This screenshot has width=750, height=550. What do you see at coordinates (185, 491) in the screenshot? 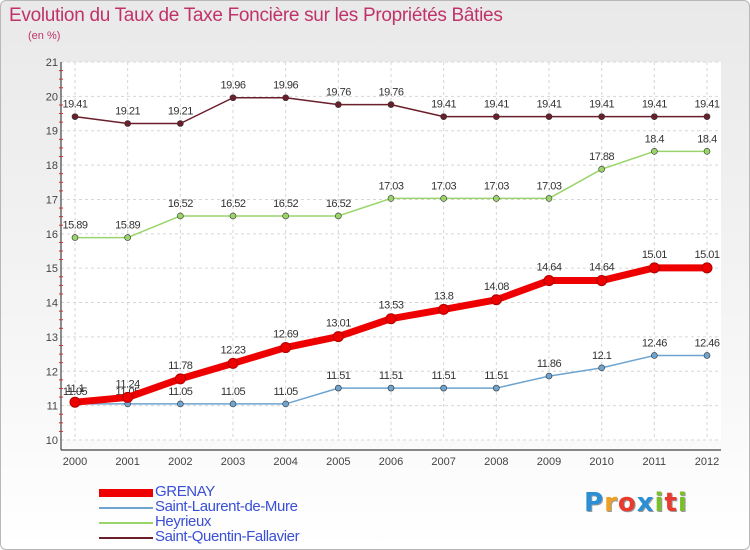
I see `legend-label: GRENAY` at bounding box center [185, 491].